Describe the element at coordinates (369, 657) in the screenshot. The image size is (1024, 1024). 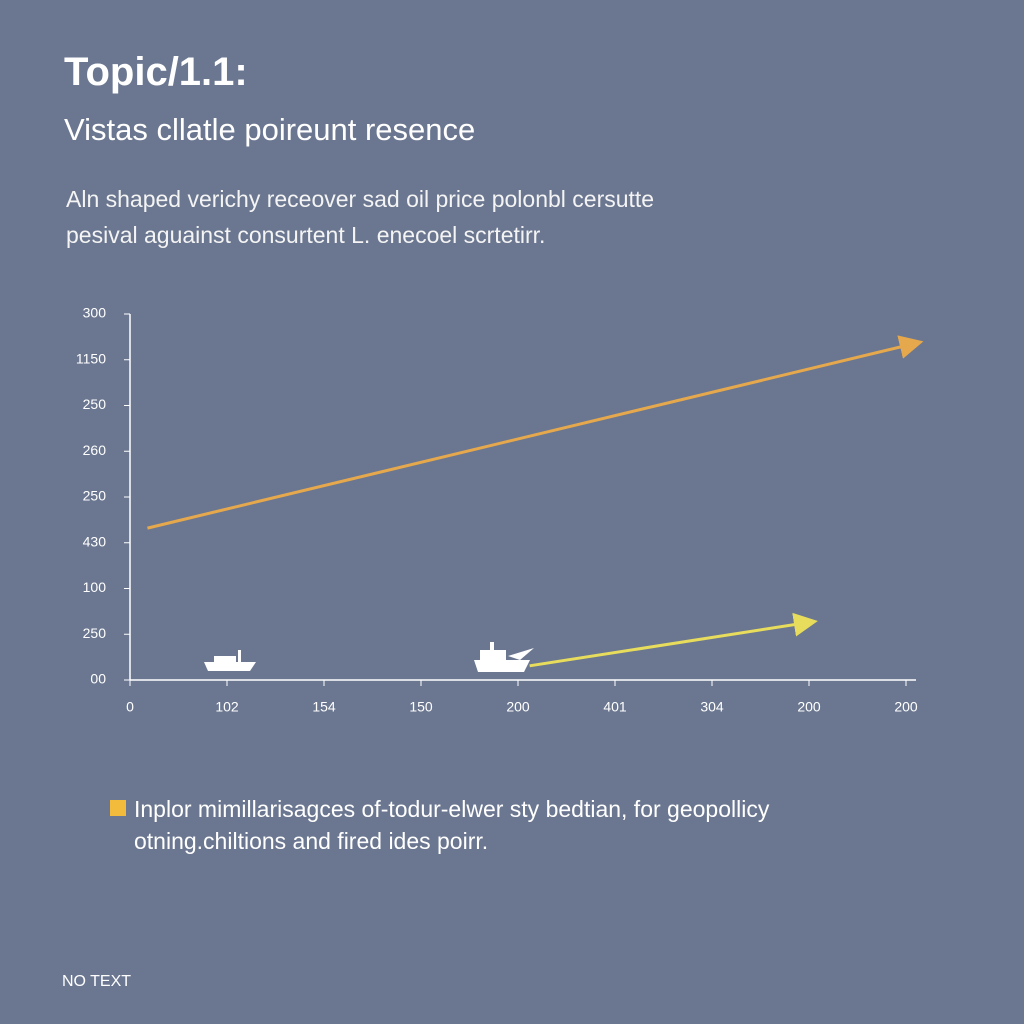
I see `ship-icon` at that location.